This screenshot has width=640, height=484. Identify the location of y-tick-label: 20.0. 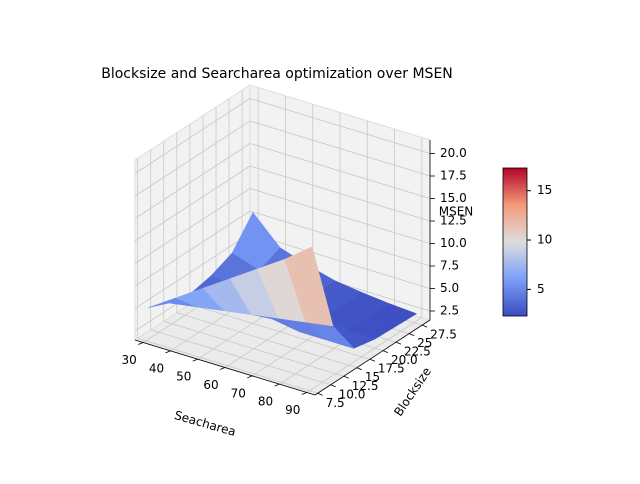
(404, 360).